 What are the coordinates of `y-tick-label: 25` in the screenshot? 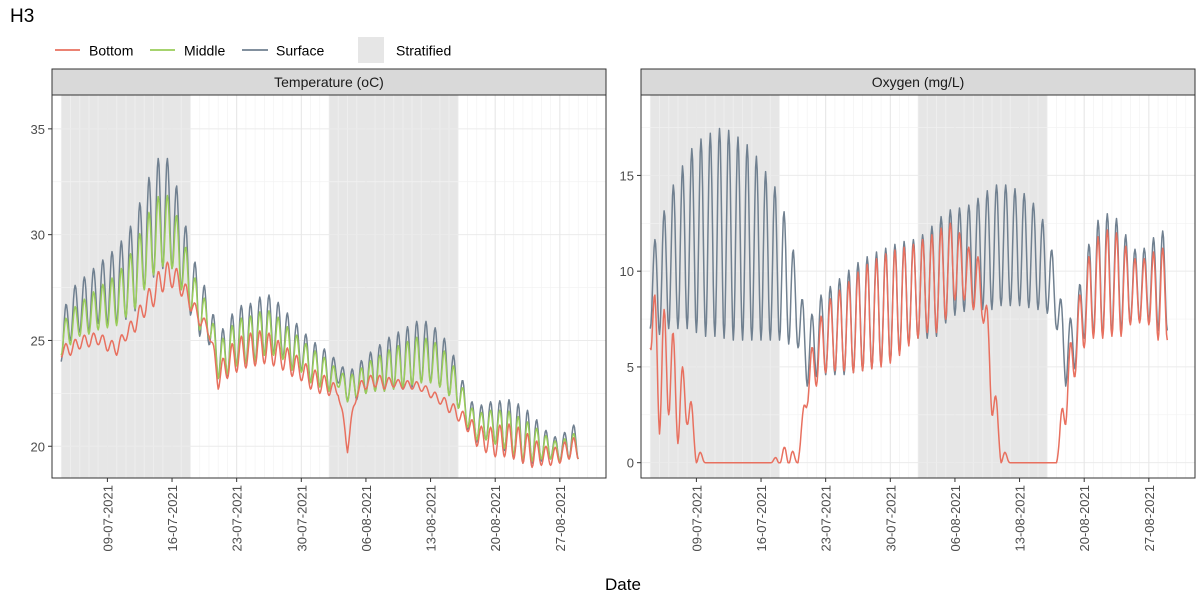 It's located at (38, 340).